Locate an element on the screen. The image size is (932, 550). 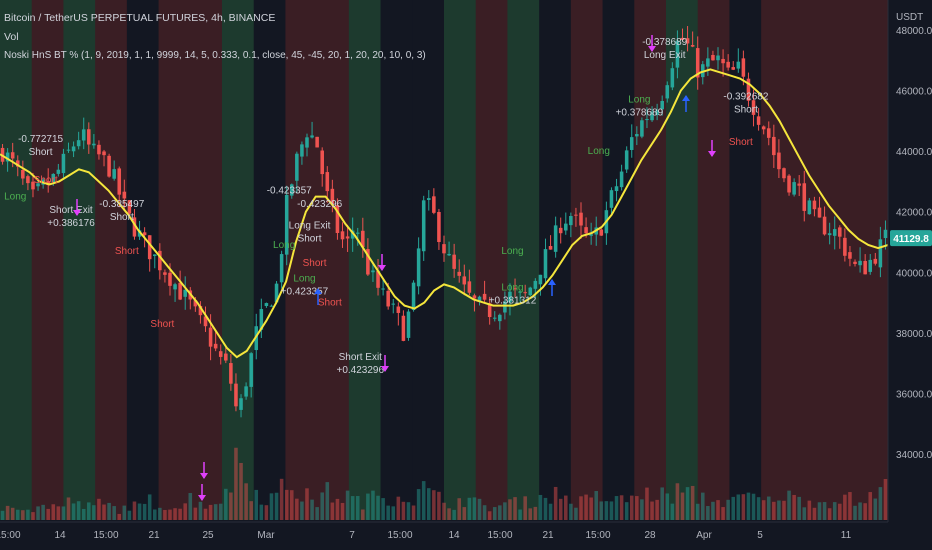
buy-arrow-head is located at coordinates (686, 98).